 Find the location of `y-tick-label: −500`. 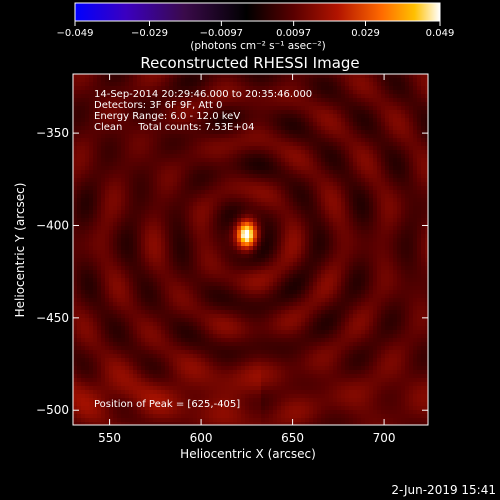

y-tick-label: −500 is located at coordinates (52, 410).